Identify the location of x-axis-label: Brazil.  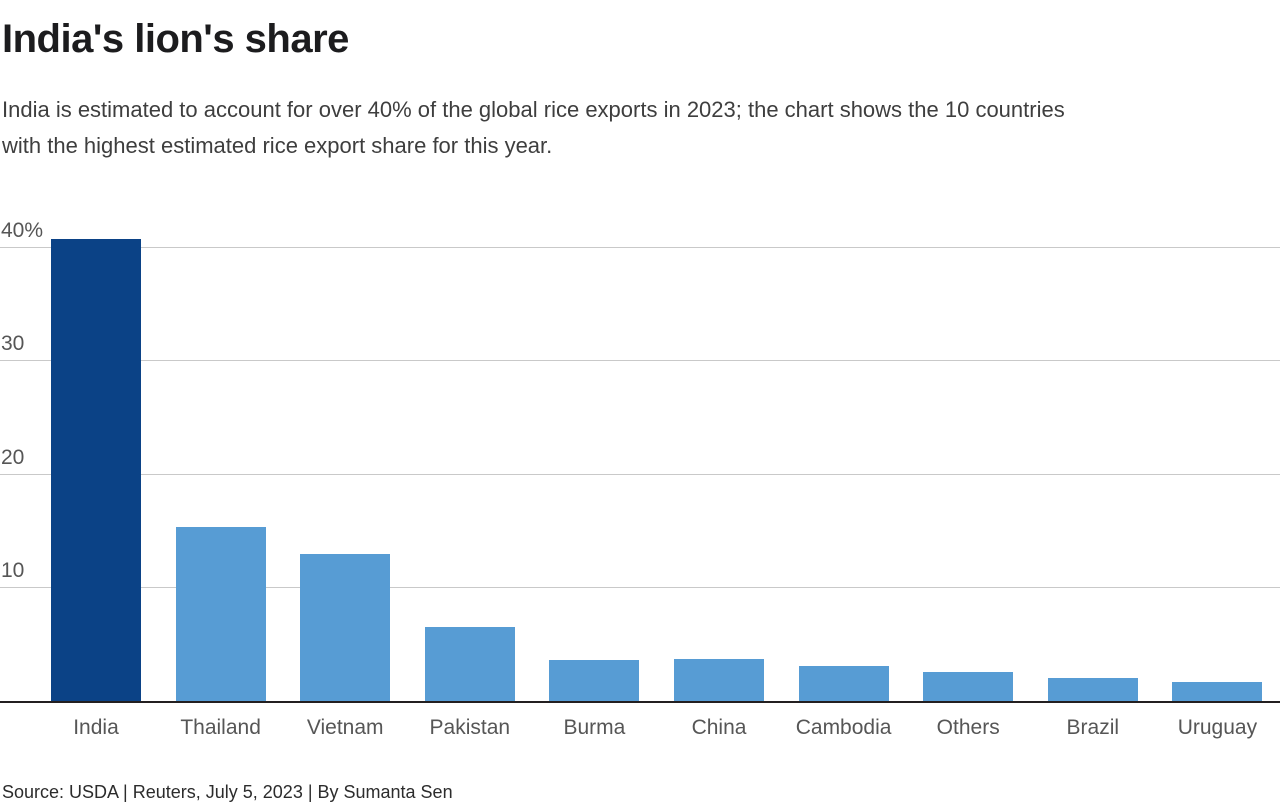
(1093, 727).